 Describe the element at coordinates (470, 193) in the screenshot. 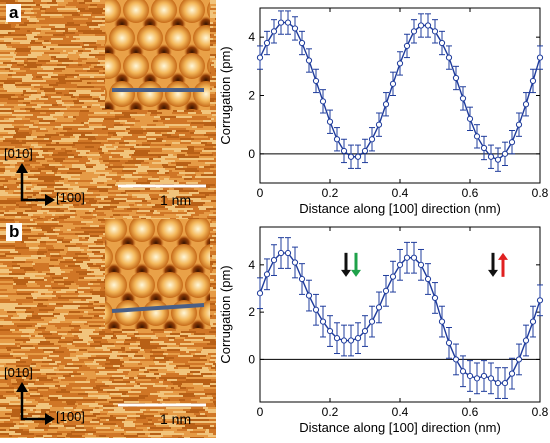

I see `x-tick-label: 0.6` at that location.